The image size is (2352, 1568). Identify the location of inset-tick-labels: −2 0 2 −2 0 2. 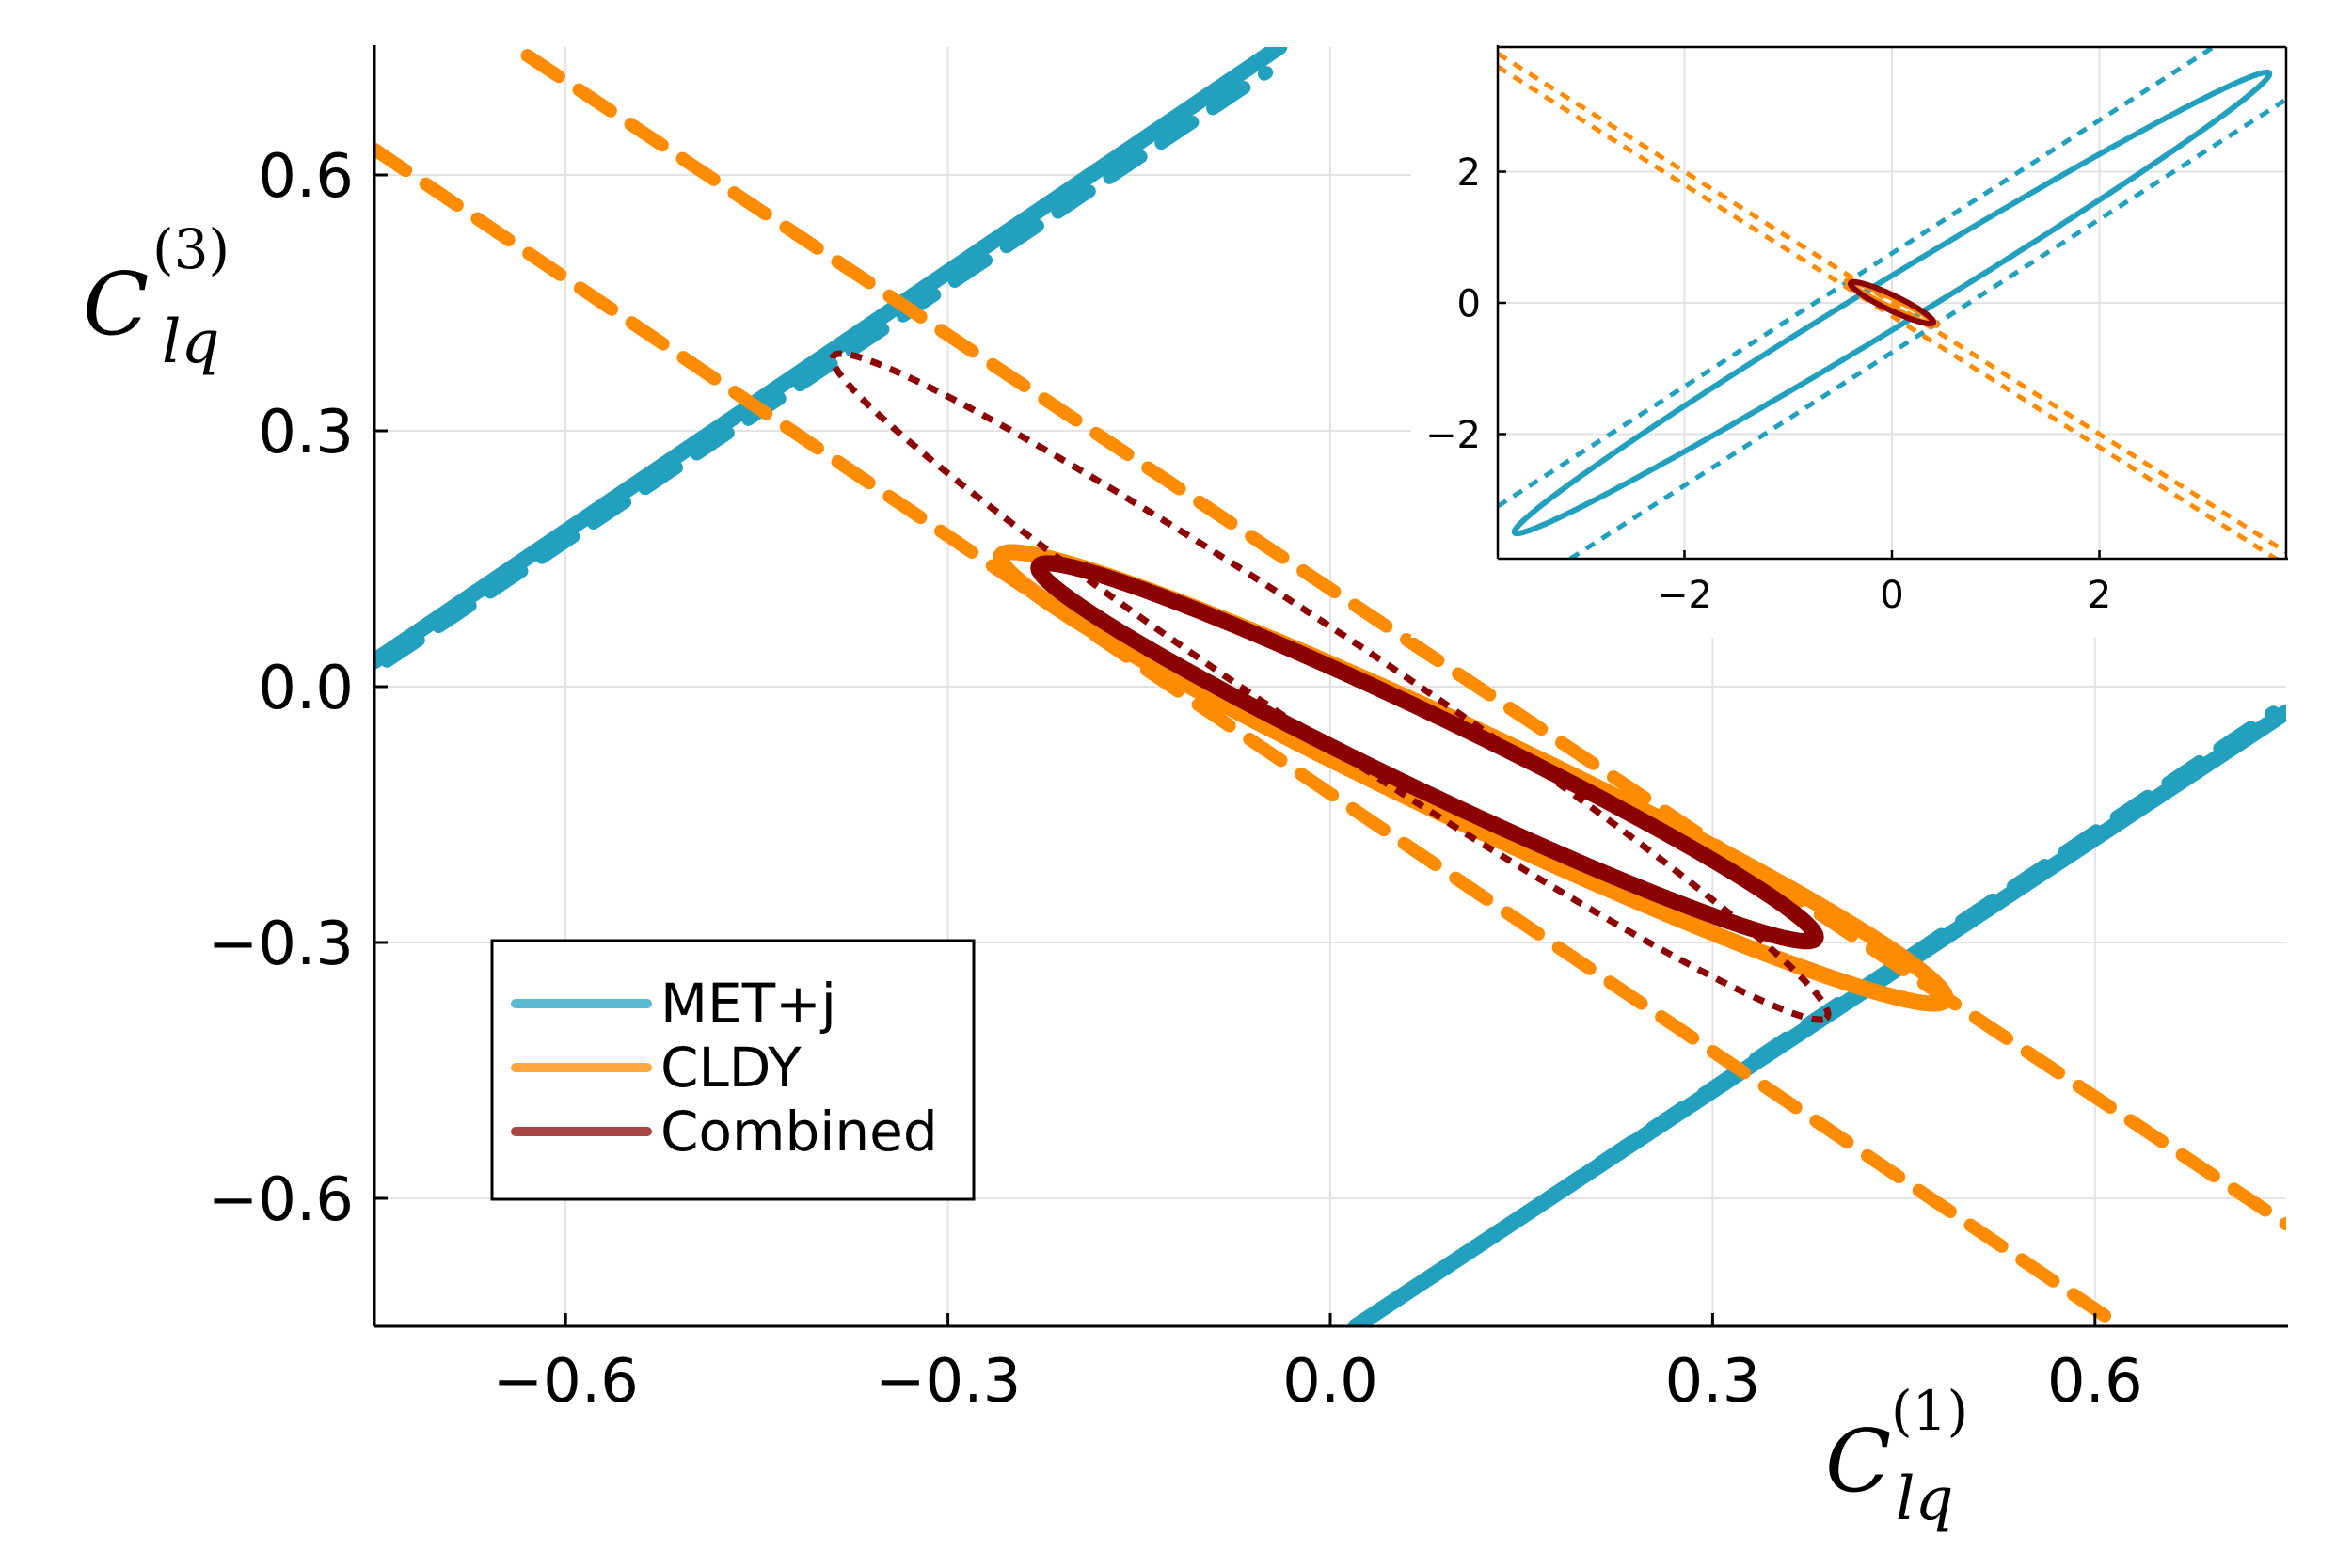
(1768, 384).